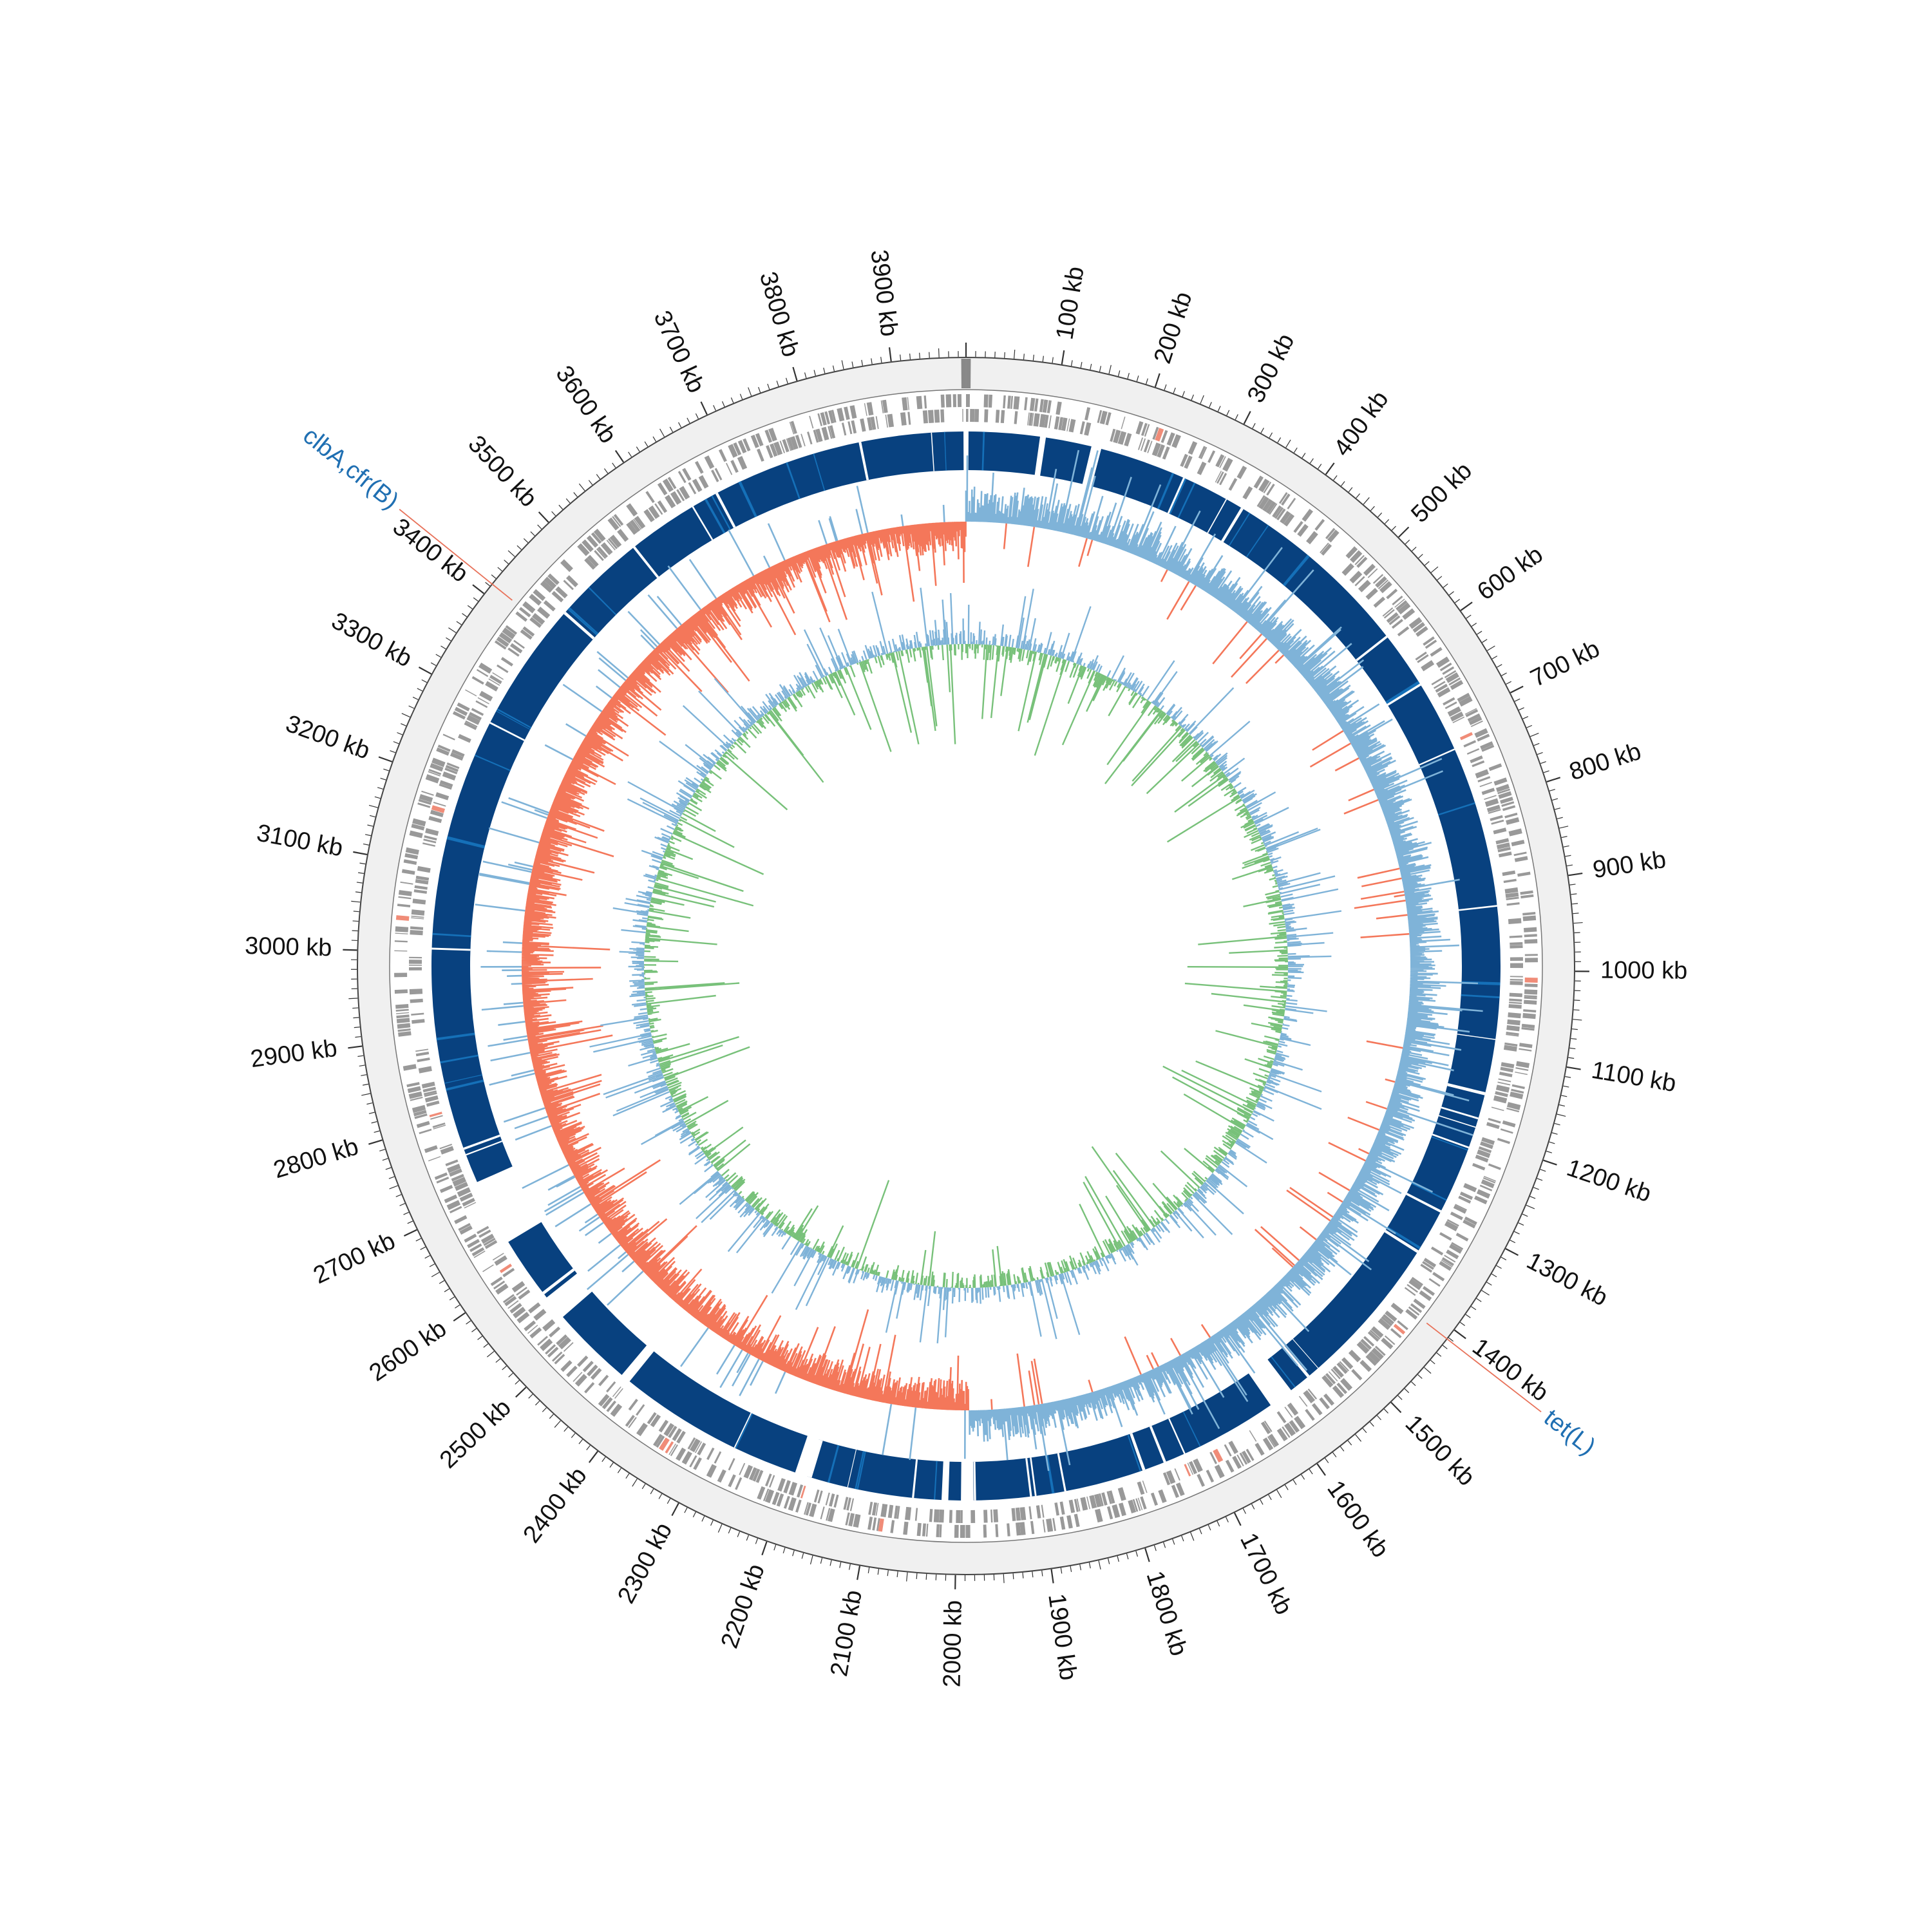  What do you see at coordinates (1605, 762) in the screenshot?
I see `tick-label: 800 kb` at bounding box center [1605, 762].